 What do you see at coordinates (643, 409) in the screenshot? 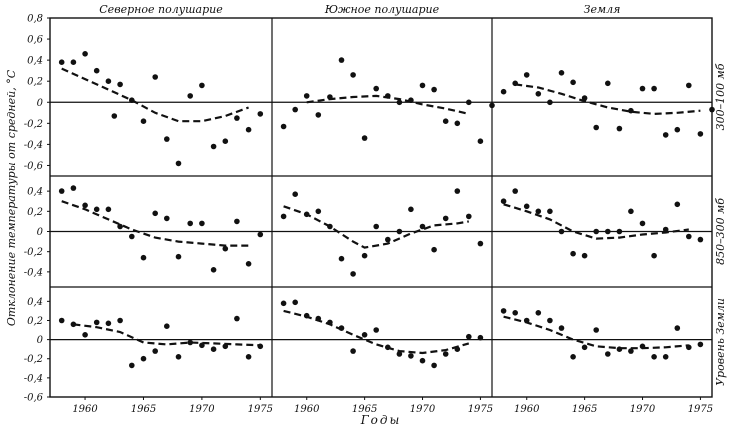
I see `x-tick-label: 1970` at bounding box center [643, 409].